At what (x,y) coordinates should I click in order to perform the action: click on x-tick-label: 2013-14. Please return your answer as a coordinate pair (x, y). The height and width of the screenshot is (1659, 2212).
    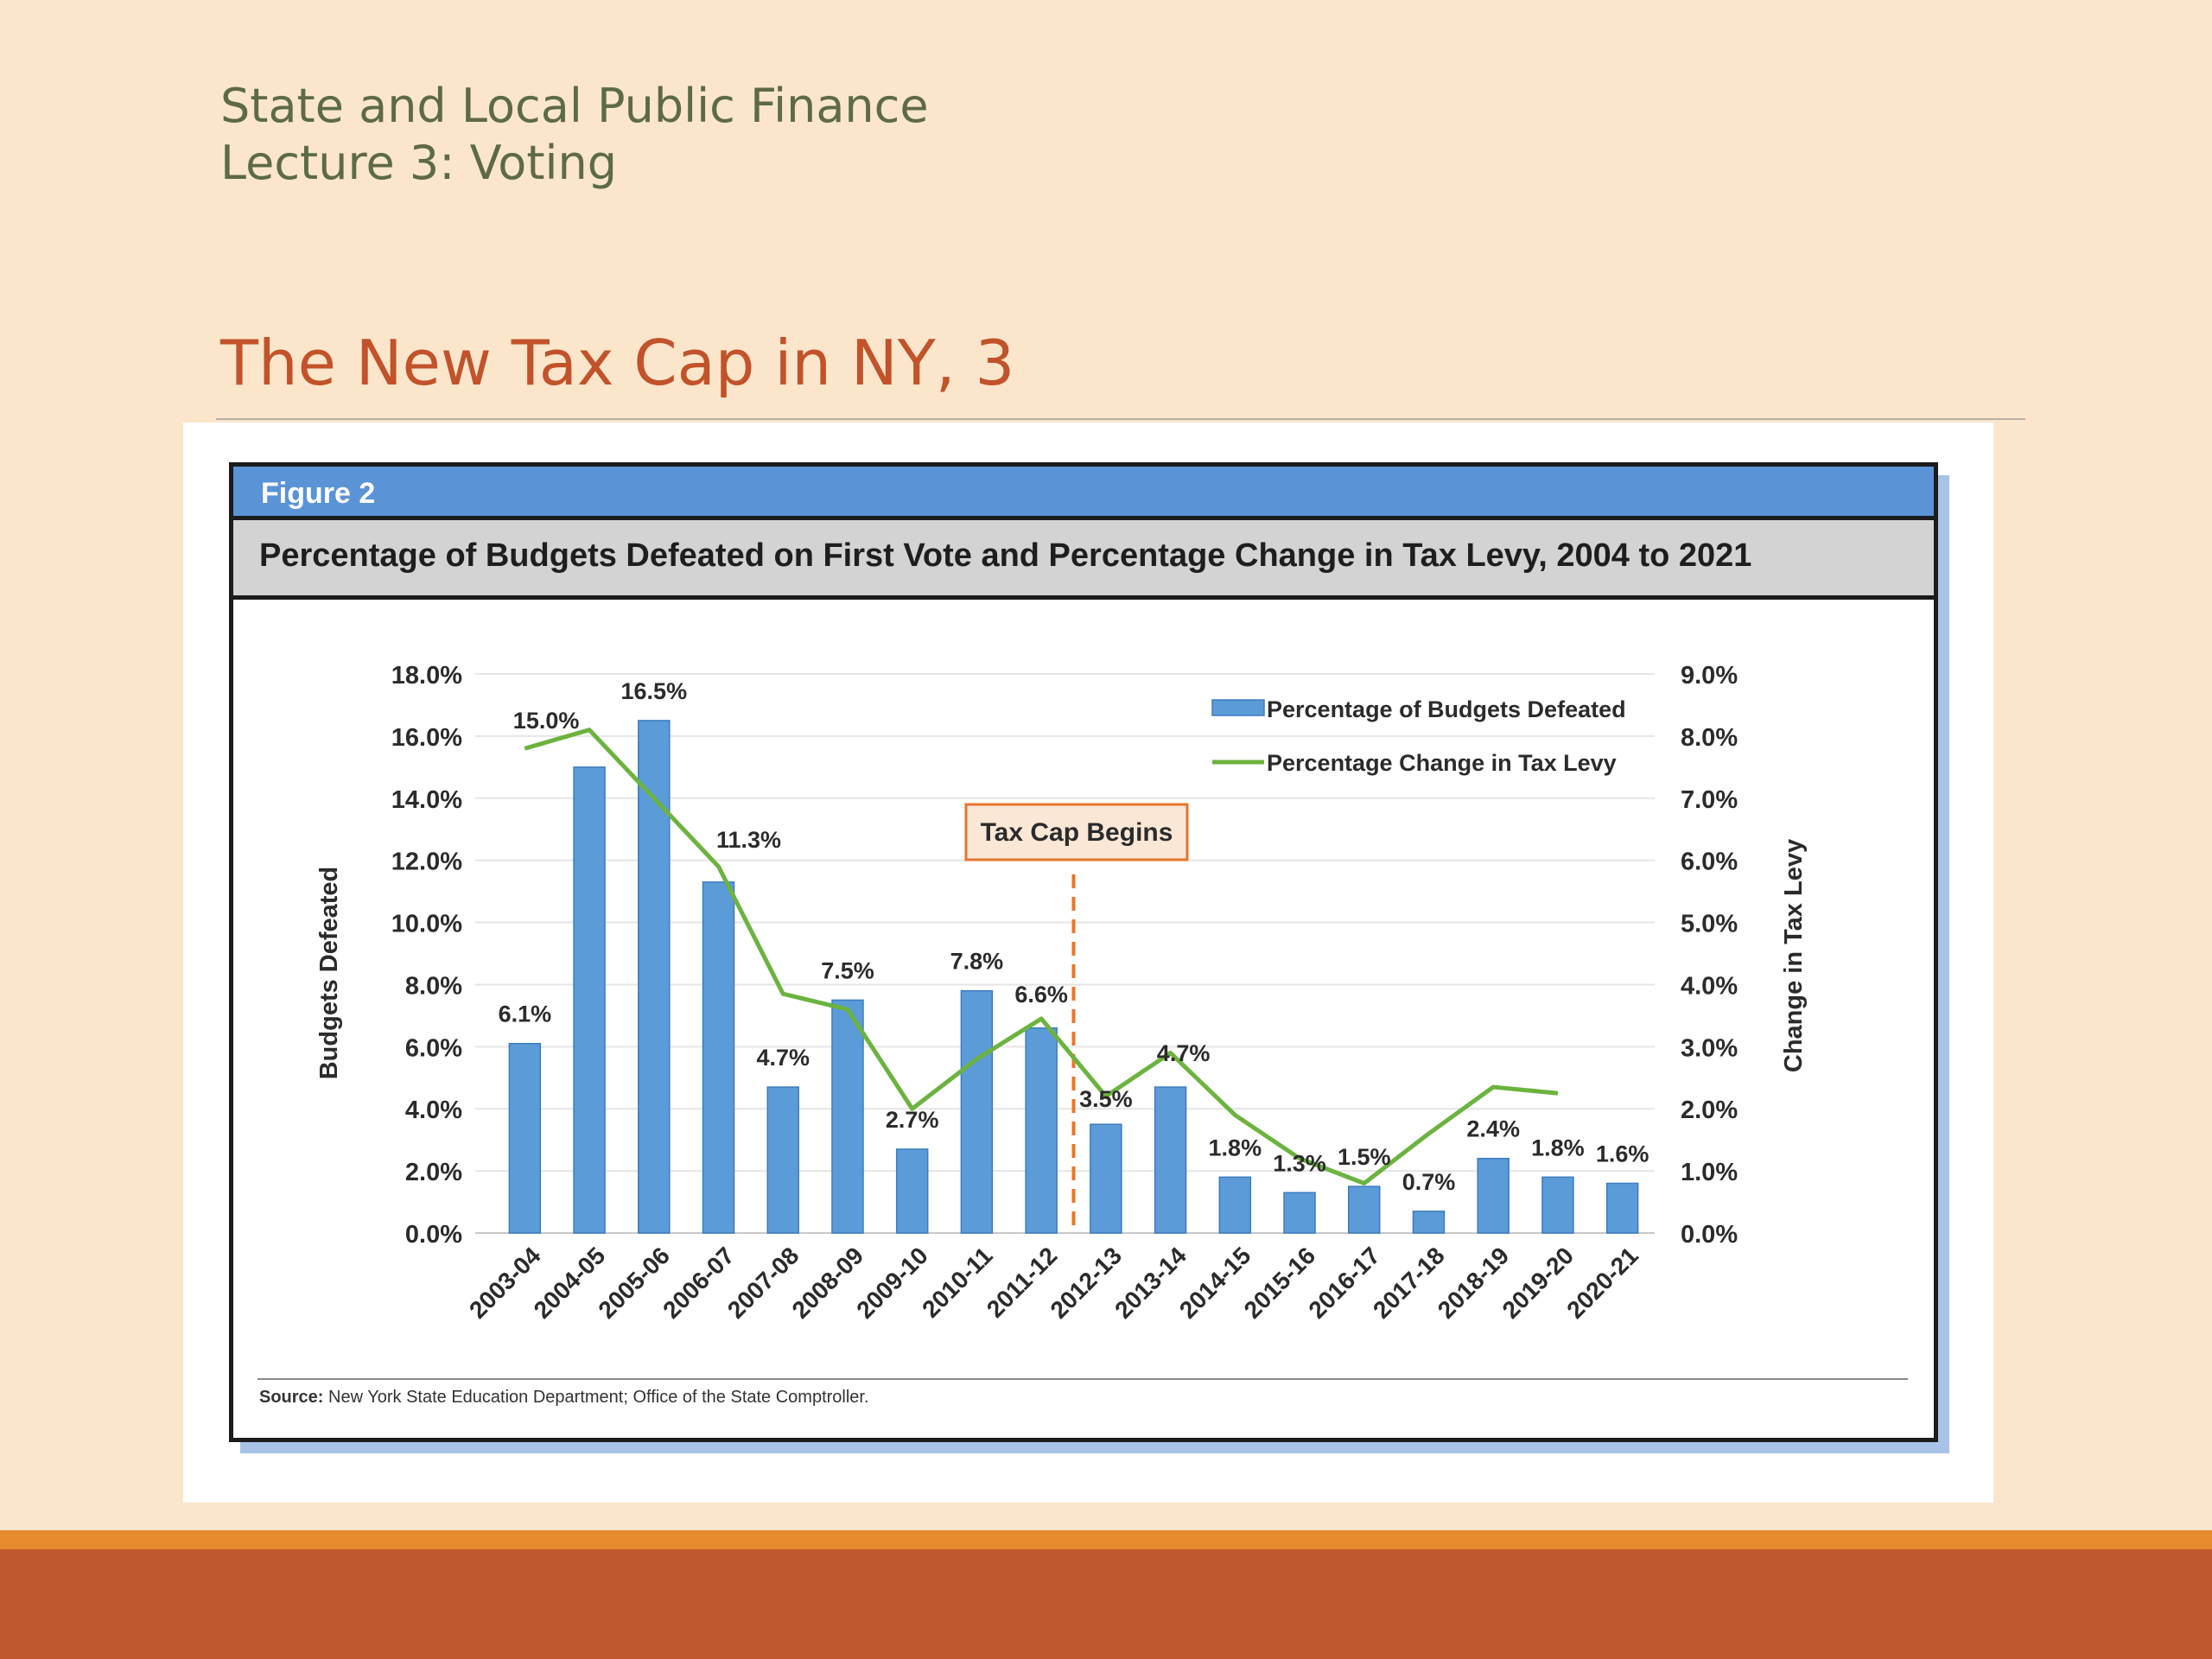
    Looking at the image, I should click on (1150, 1283).